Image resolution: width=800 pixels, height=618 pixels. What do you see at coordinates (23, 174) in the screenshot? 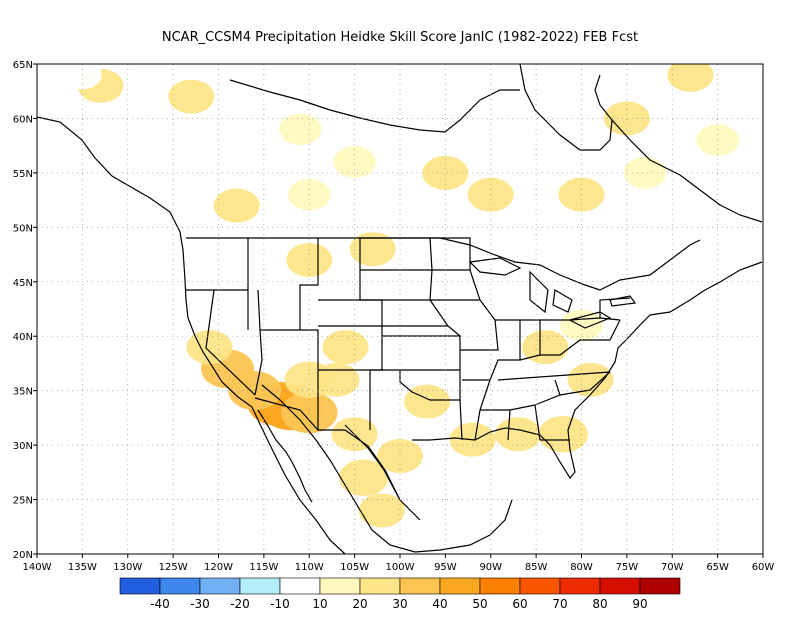
I see `y-tick-label: 55N` at bounding box center [23, 174].